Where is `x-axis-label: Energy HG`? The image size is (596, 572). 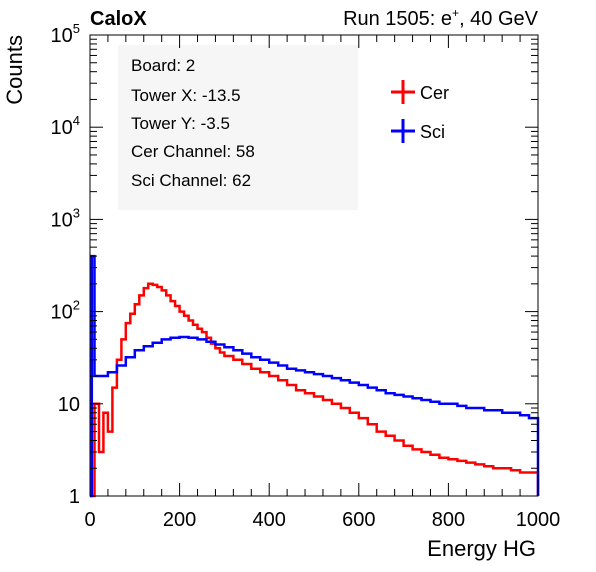 x-axis-label: Energy HG is located at coordinates (481, 548).